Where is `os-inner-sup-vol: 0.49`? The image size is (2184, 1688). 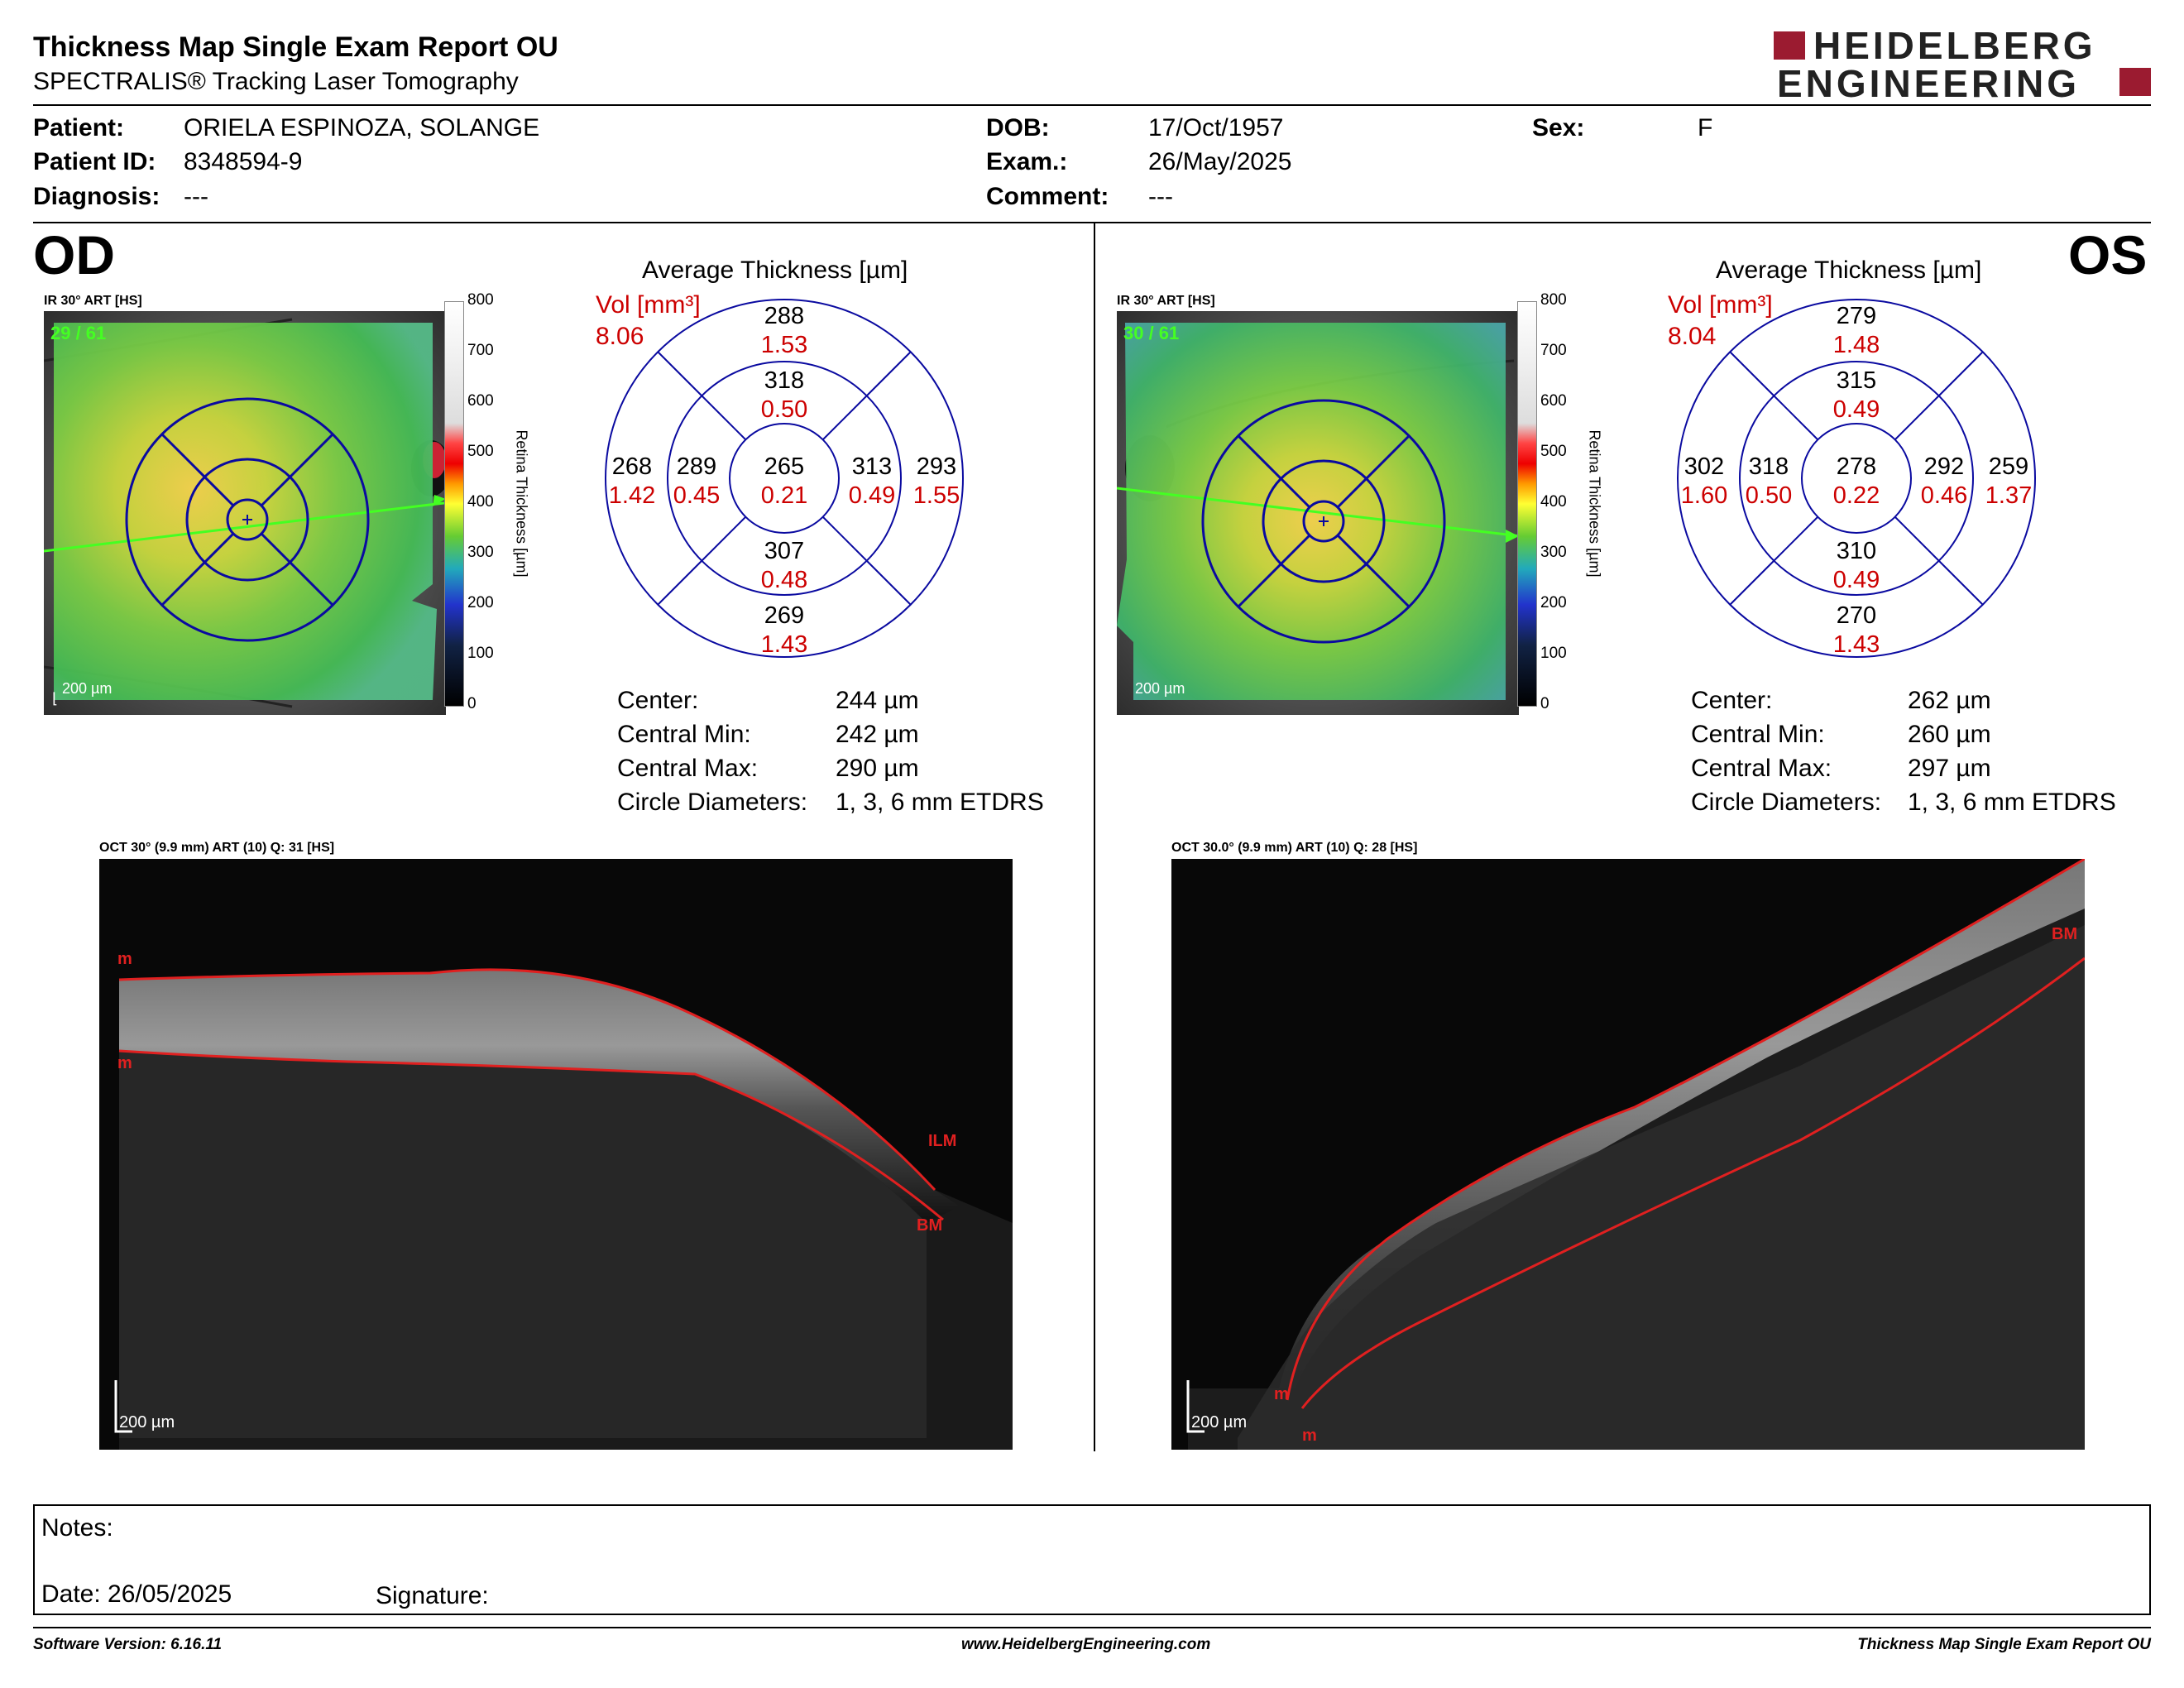 os-inner-sup-vol: 0.49 is located at coordinates (1856, 409).